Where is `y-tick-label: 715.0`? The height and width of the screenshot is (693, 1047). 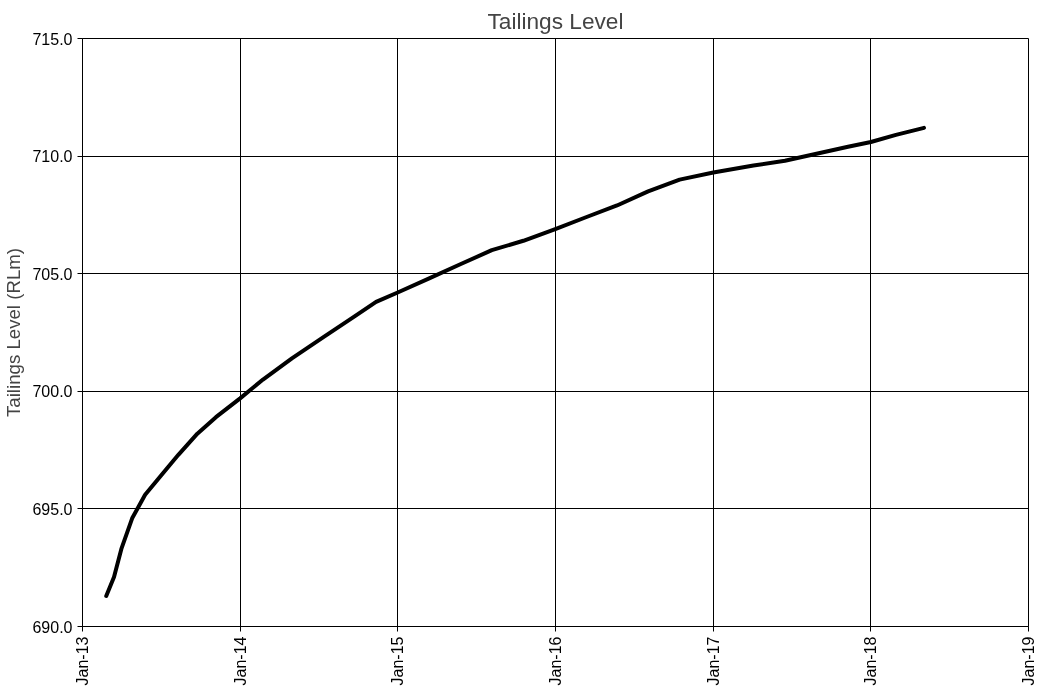
y-tick-label: 715.0 is located at coordinates (52, 39).